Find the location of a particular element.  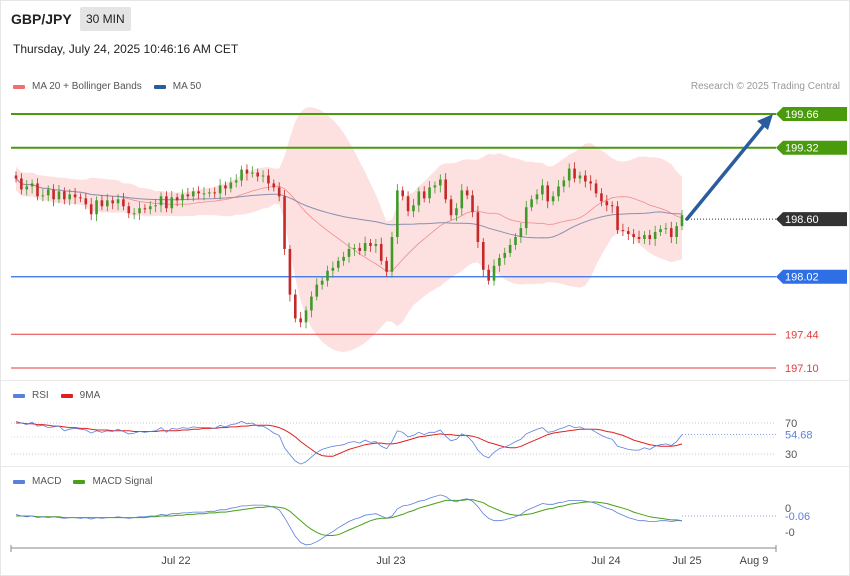

rsi-tick-label: 30 is located at coordinates (791, 455).